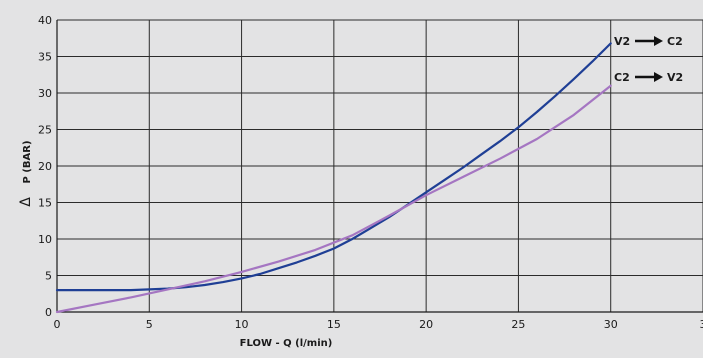 Image resolution: width=703 pixels, height=358 pixels. What do you see at coordinates (48, 312) in the screenshot?
I see `y-tick-label: 0` at bounding box center [48, 312].